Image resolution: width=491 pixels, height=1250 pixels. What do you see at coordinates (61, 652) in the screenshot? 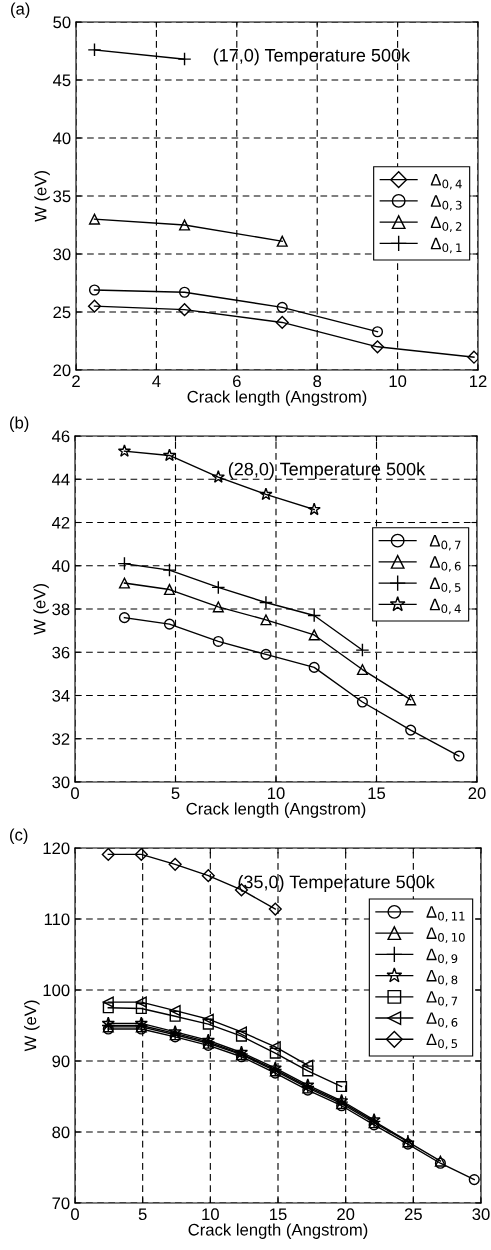
I see `y-tick-label: 36` at bounding box center [61, 652].